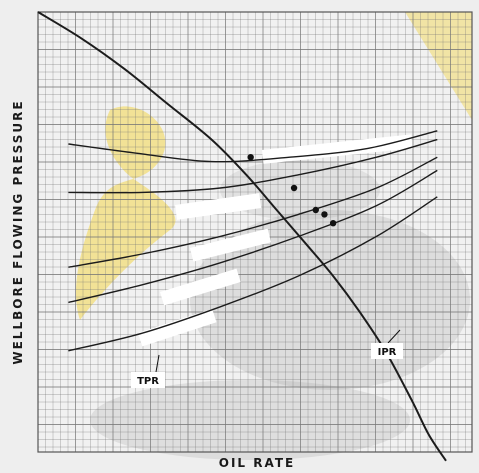  Describe the element at coordinates (157, 363) in the screenshot. I see `tpr-leader-line` at that location.